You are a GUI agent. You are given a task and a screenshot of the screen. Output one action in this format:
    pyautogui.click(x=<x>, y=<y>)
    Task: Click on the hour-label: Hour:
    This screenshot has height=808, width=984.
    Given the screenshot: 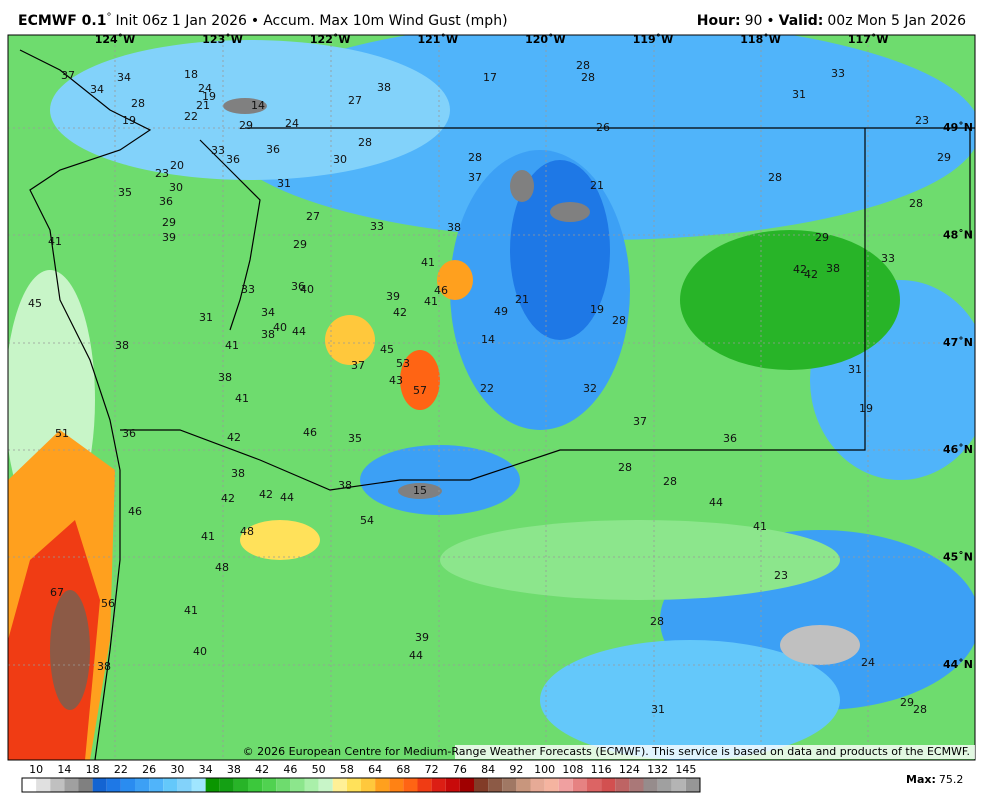 What is the action you would take?
    pyautogui.click(x=719, y=21)
    